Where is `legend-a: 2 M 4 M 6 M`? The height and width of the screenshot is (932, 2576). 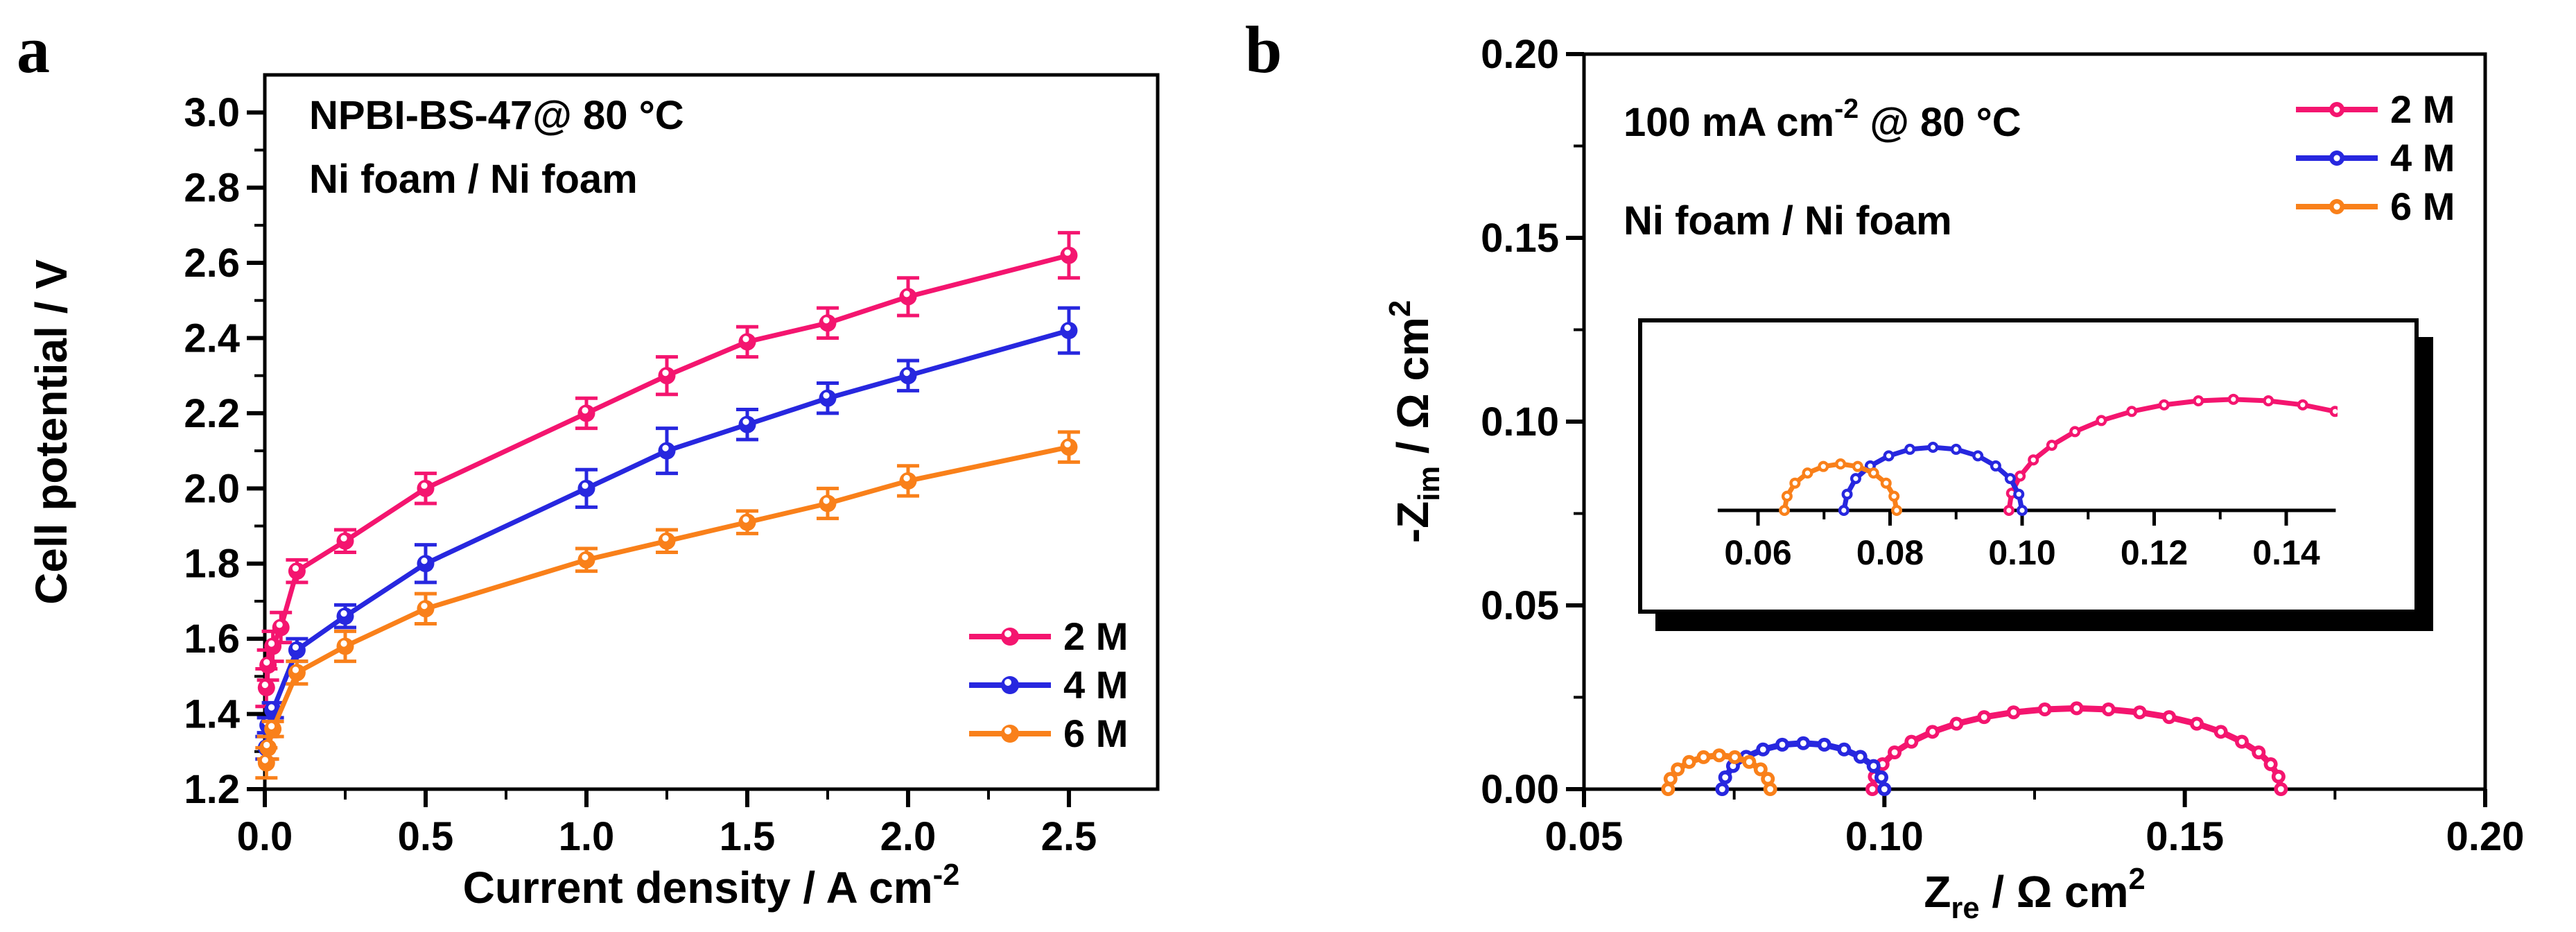 legend-a: 2 M 4 M 6 M is located at coordinates (1048, 684).